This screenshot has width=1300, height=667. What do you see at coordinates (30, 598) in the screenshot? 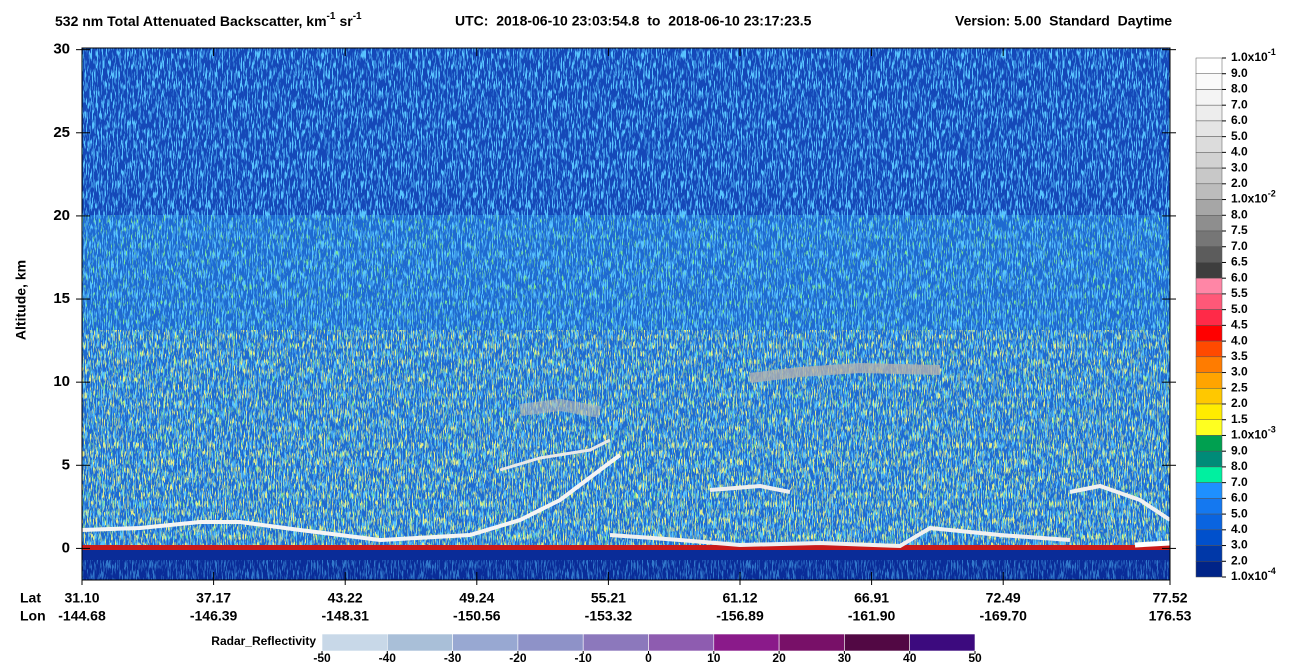
I see `lat-label: Lat` at bounding box center [30, 598].